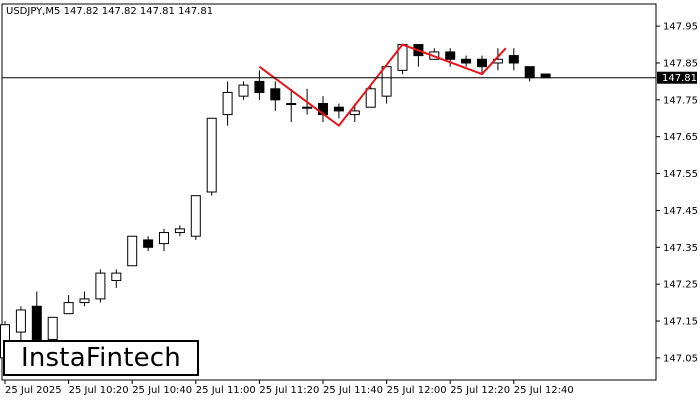  I want to click on x-tick-label: 25 Jul 12:00, so click(417, 390).